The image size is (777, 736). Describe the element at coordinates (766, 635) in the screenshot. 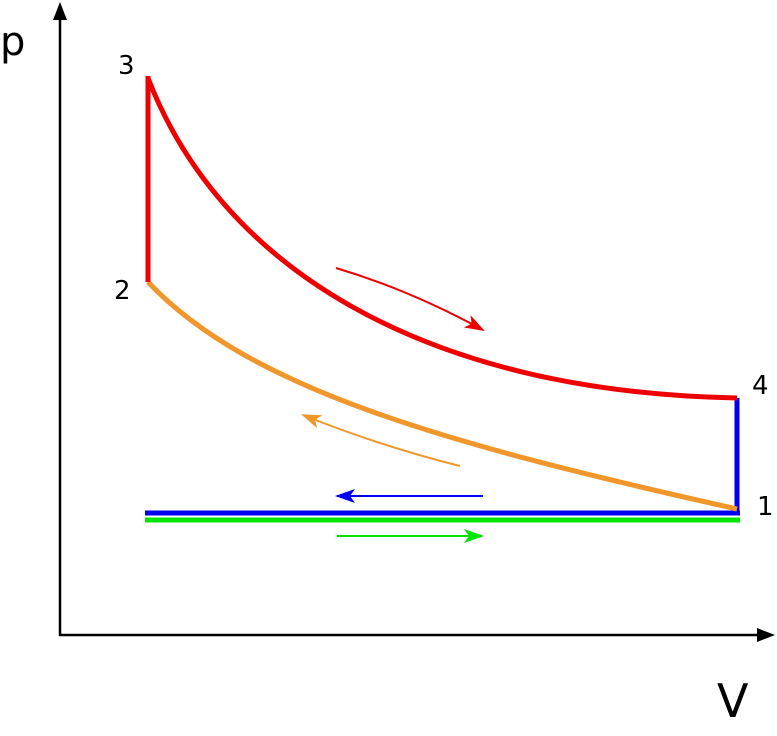

I see `x-axis-arrow` at that location.